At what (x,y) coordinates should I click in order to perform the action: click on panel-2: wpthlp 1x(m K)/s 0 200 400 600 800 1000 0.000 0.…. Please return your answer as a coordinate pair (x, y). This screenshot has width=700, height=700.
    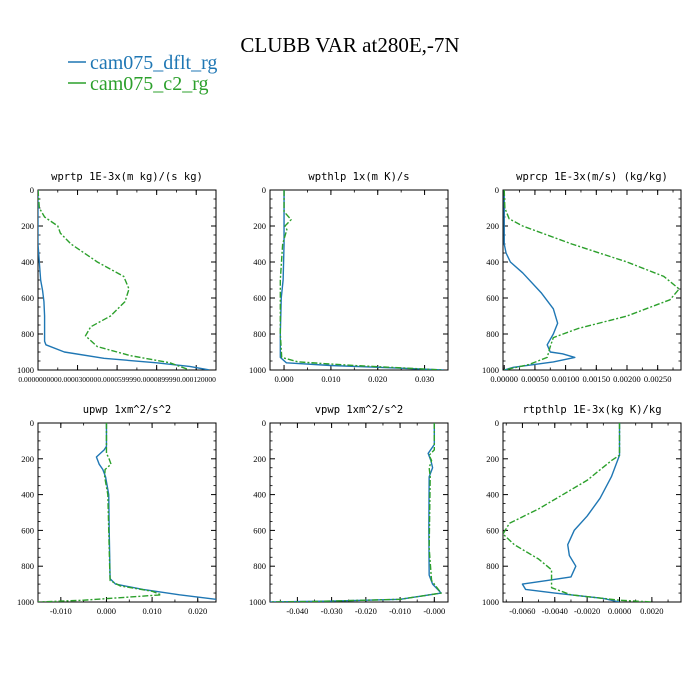
    Looking at the image, I should click on (349, 277).